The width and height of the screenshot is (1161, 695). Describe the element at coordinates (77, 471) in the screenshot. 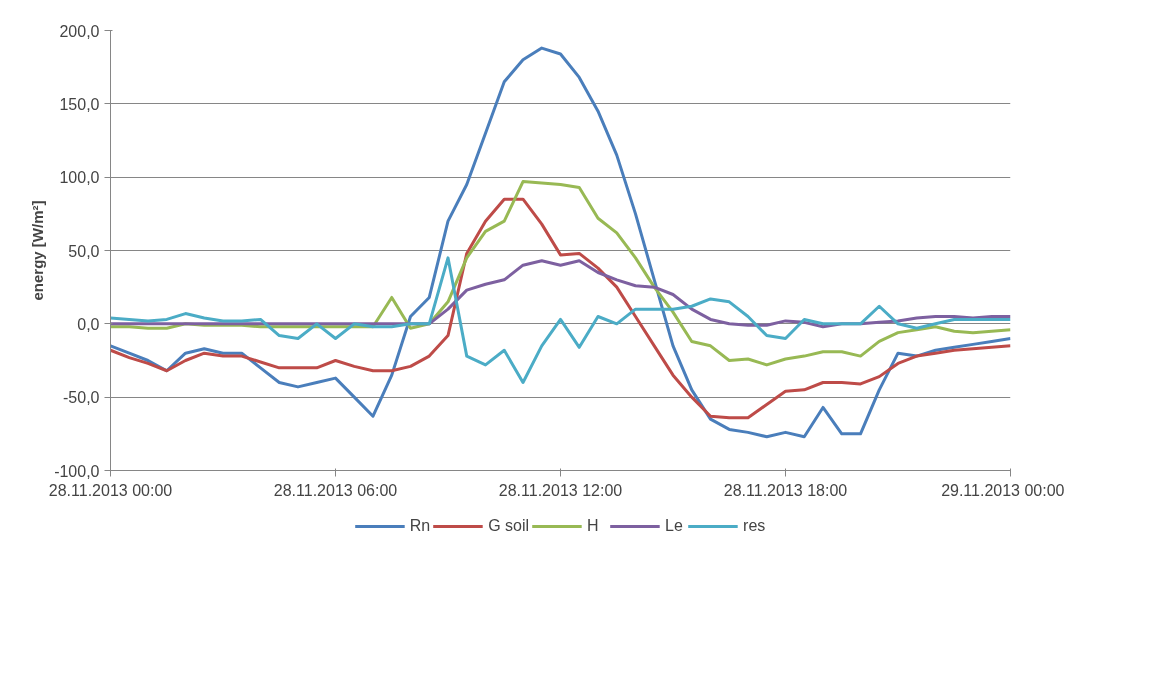

I see `y-tick-label: -100,0` at that location.